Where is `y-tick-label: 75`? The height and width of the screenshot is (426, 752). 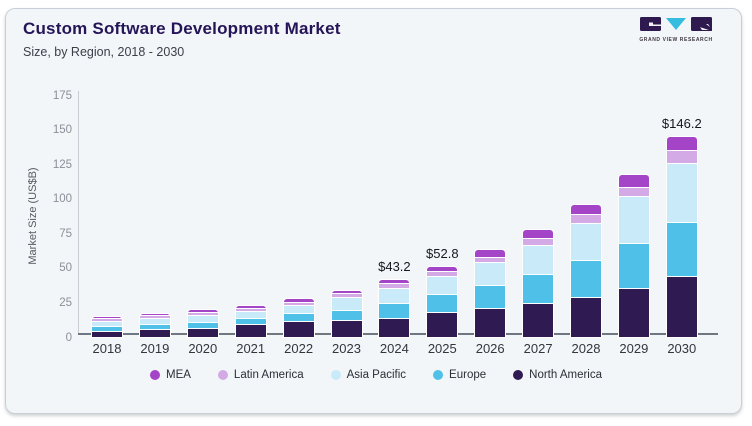 y-tick-label: 75 is located at coordinates (65, 233).